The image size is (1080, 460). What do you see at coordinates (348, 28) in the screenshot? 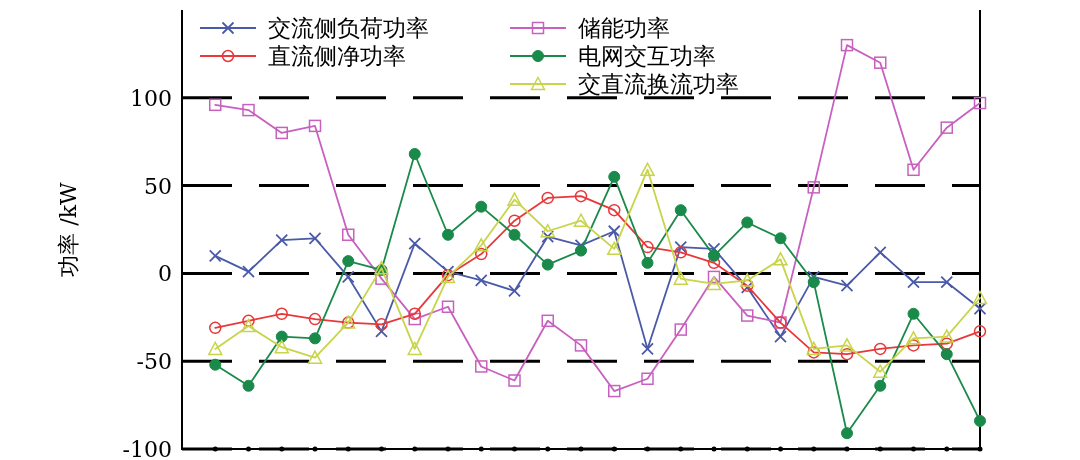
I see `legend-label: 交流侧负荷功率` at bounding box center [348, 28].